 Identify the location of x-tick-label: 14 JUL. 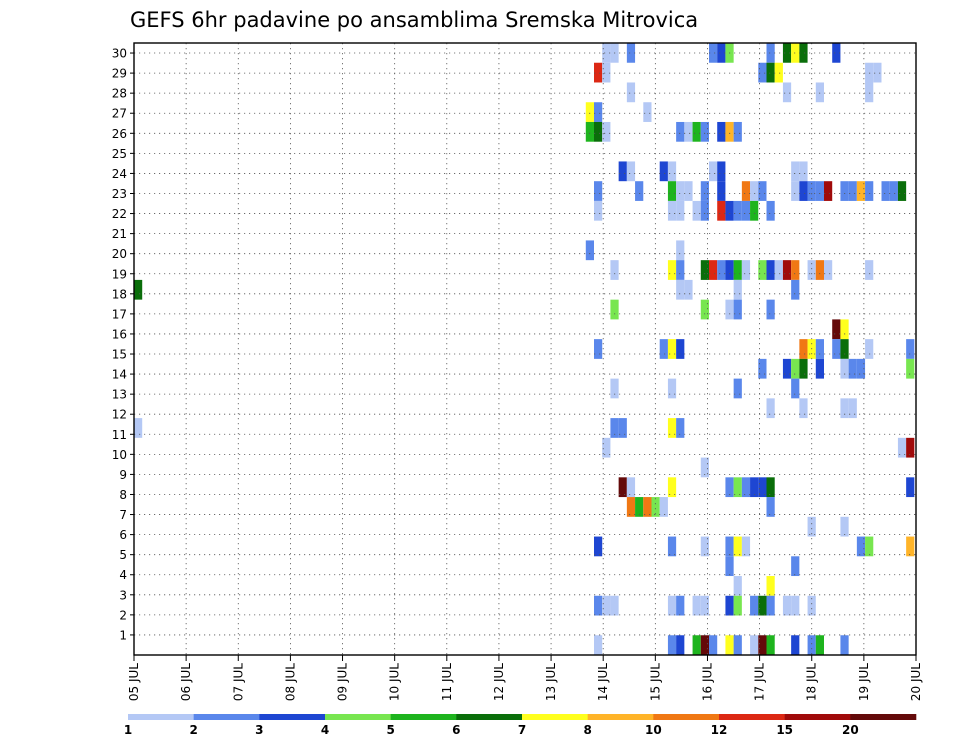
(603, 682).